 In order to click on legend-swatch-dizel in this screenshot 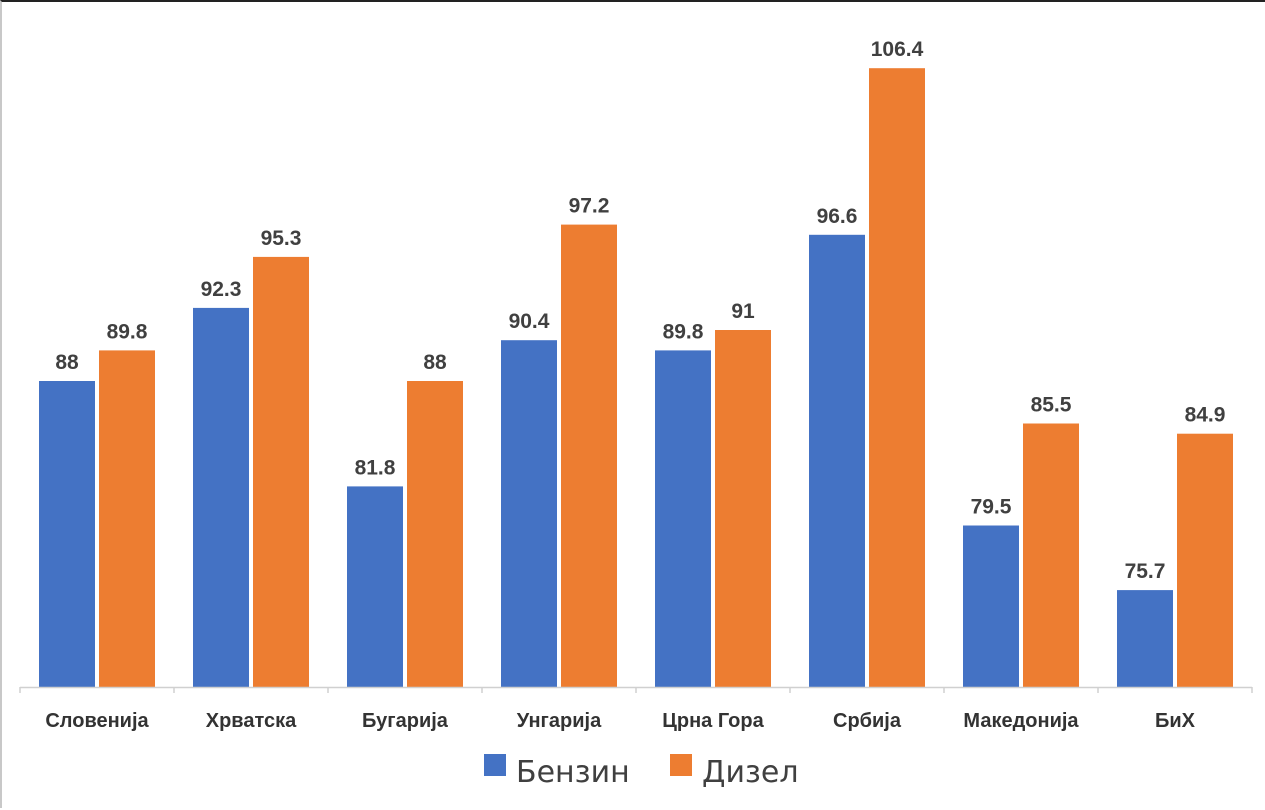, I will do `click(681, 765)`.